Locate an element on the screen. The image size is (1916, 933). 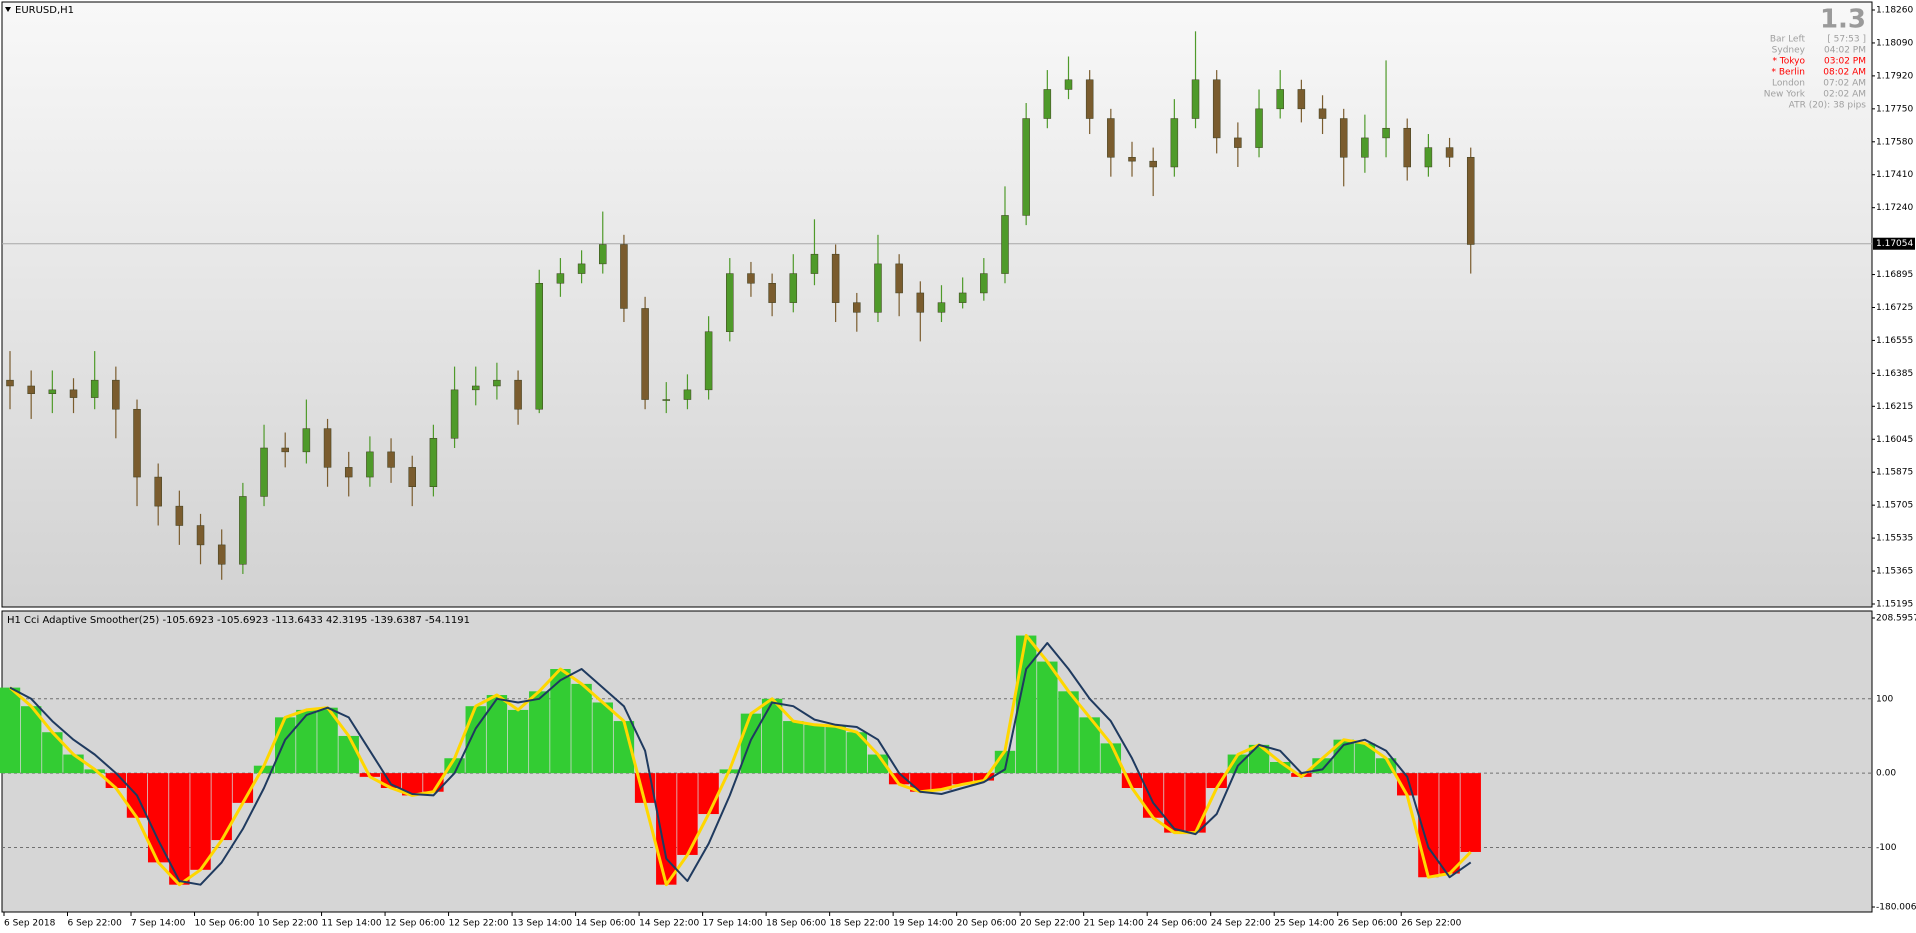
y-tick-label: 1.16895 is located at coordinates (1894, 275).